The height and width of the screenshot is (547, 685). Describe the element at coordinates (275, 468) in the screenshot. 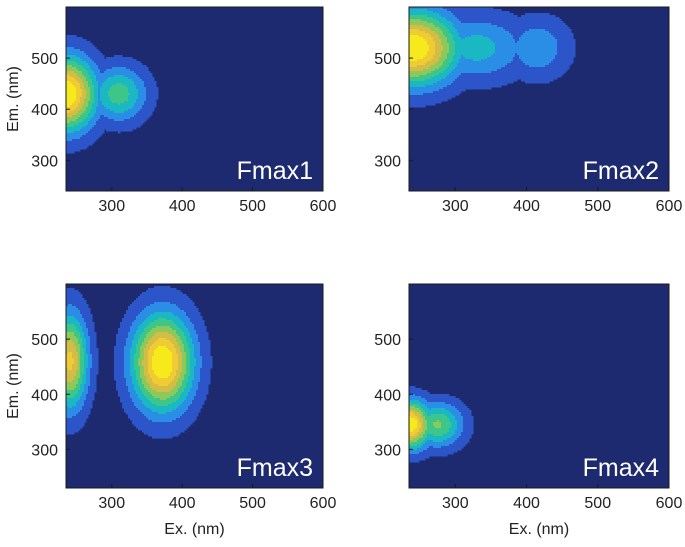

I see `panel-label: Fmax3` at that location.